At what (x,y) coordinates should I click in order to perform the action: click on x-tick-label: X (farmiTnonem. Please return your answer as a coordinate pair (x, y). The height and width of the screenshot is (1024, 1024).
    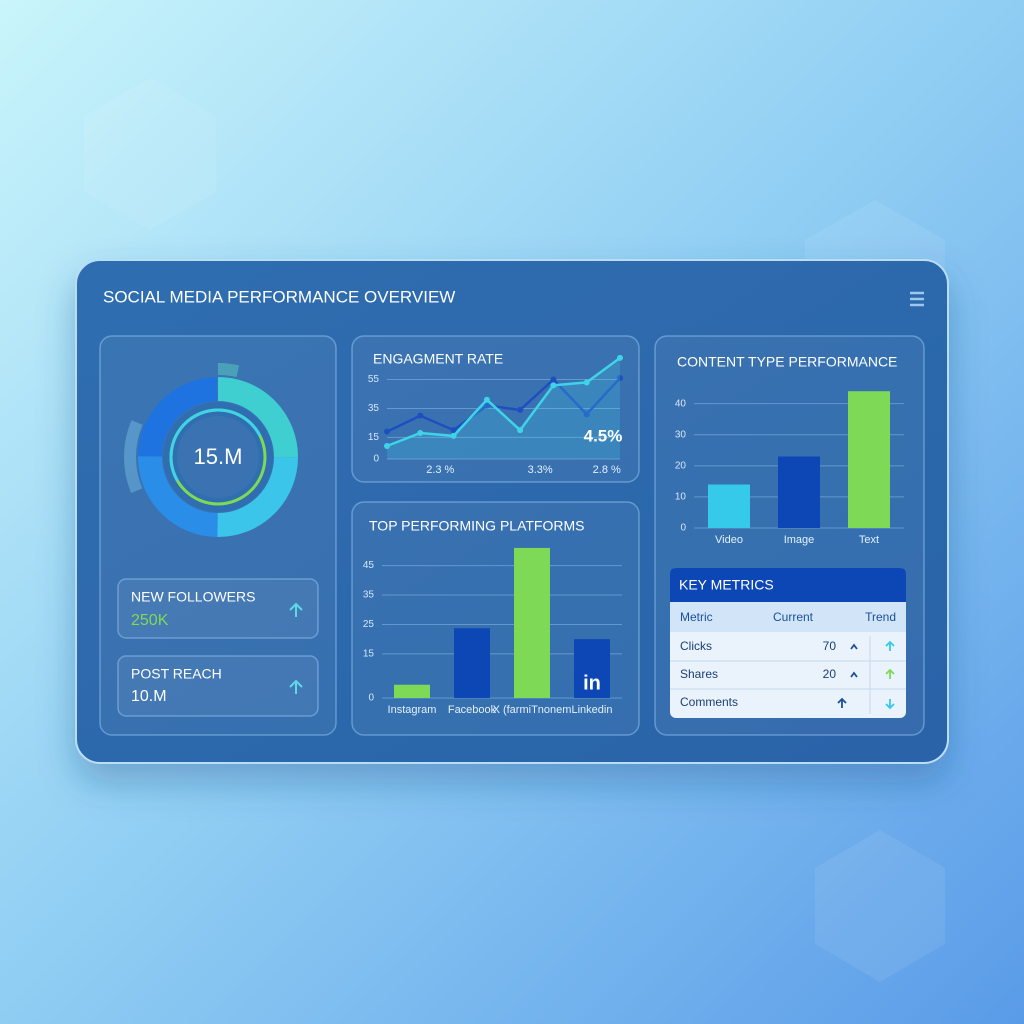
    Looking at the image, I should click on (532, 710).